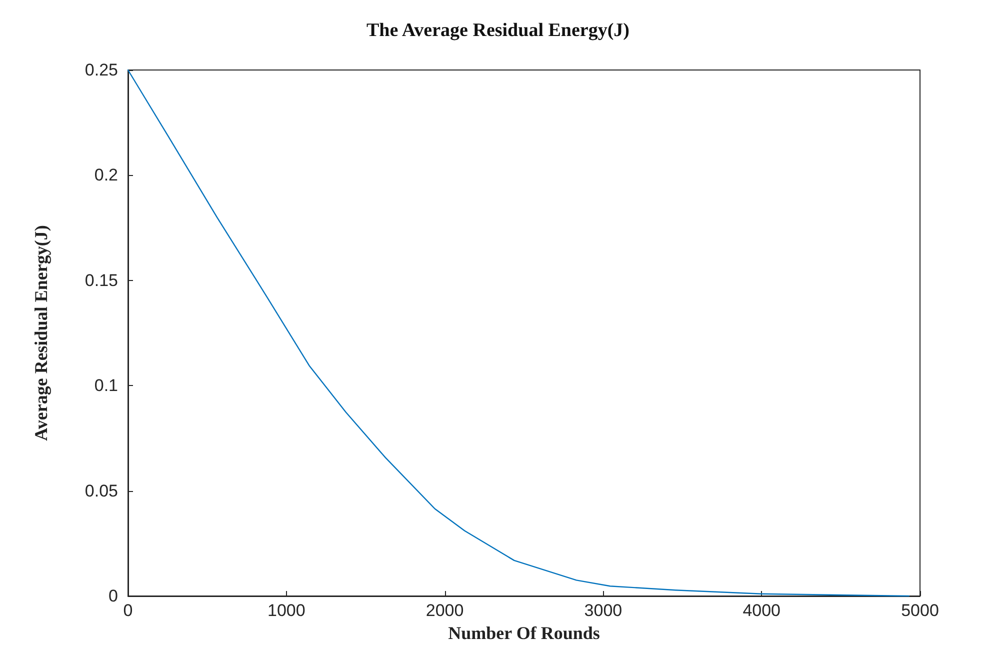 This screenshot has width=996, height=670. I want to click on y-axis-title: Average Residual Energy(J), so click(41, 333).